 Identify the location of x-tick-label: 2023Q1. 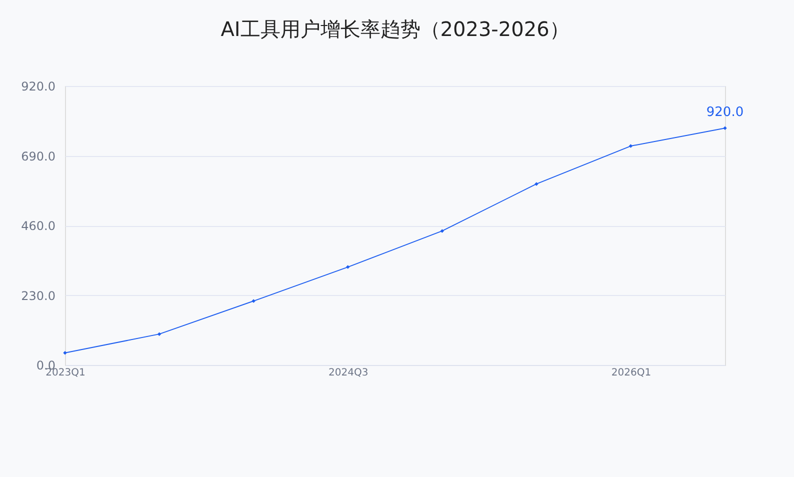
(66, 373).